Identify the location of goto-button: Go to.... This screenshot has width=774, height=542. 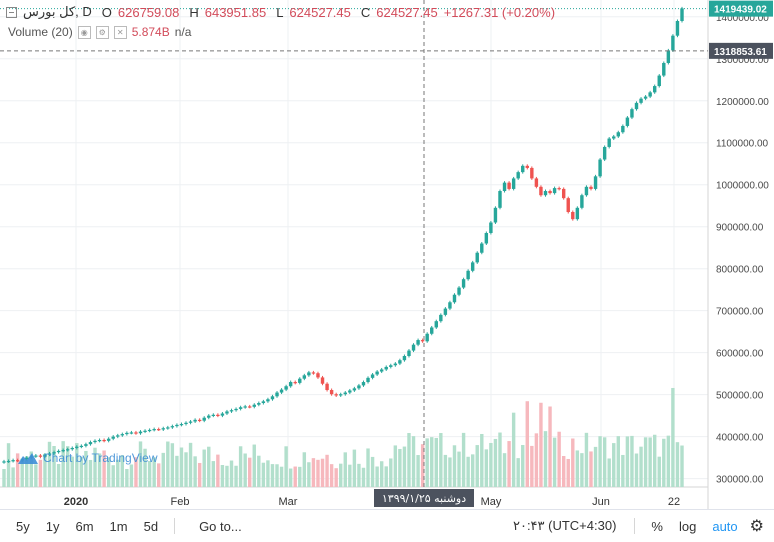
(220, 526).